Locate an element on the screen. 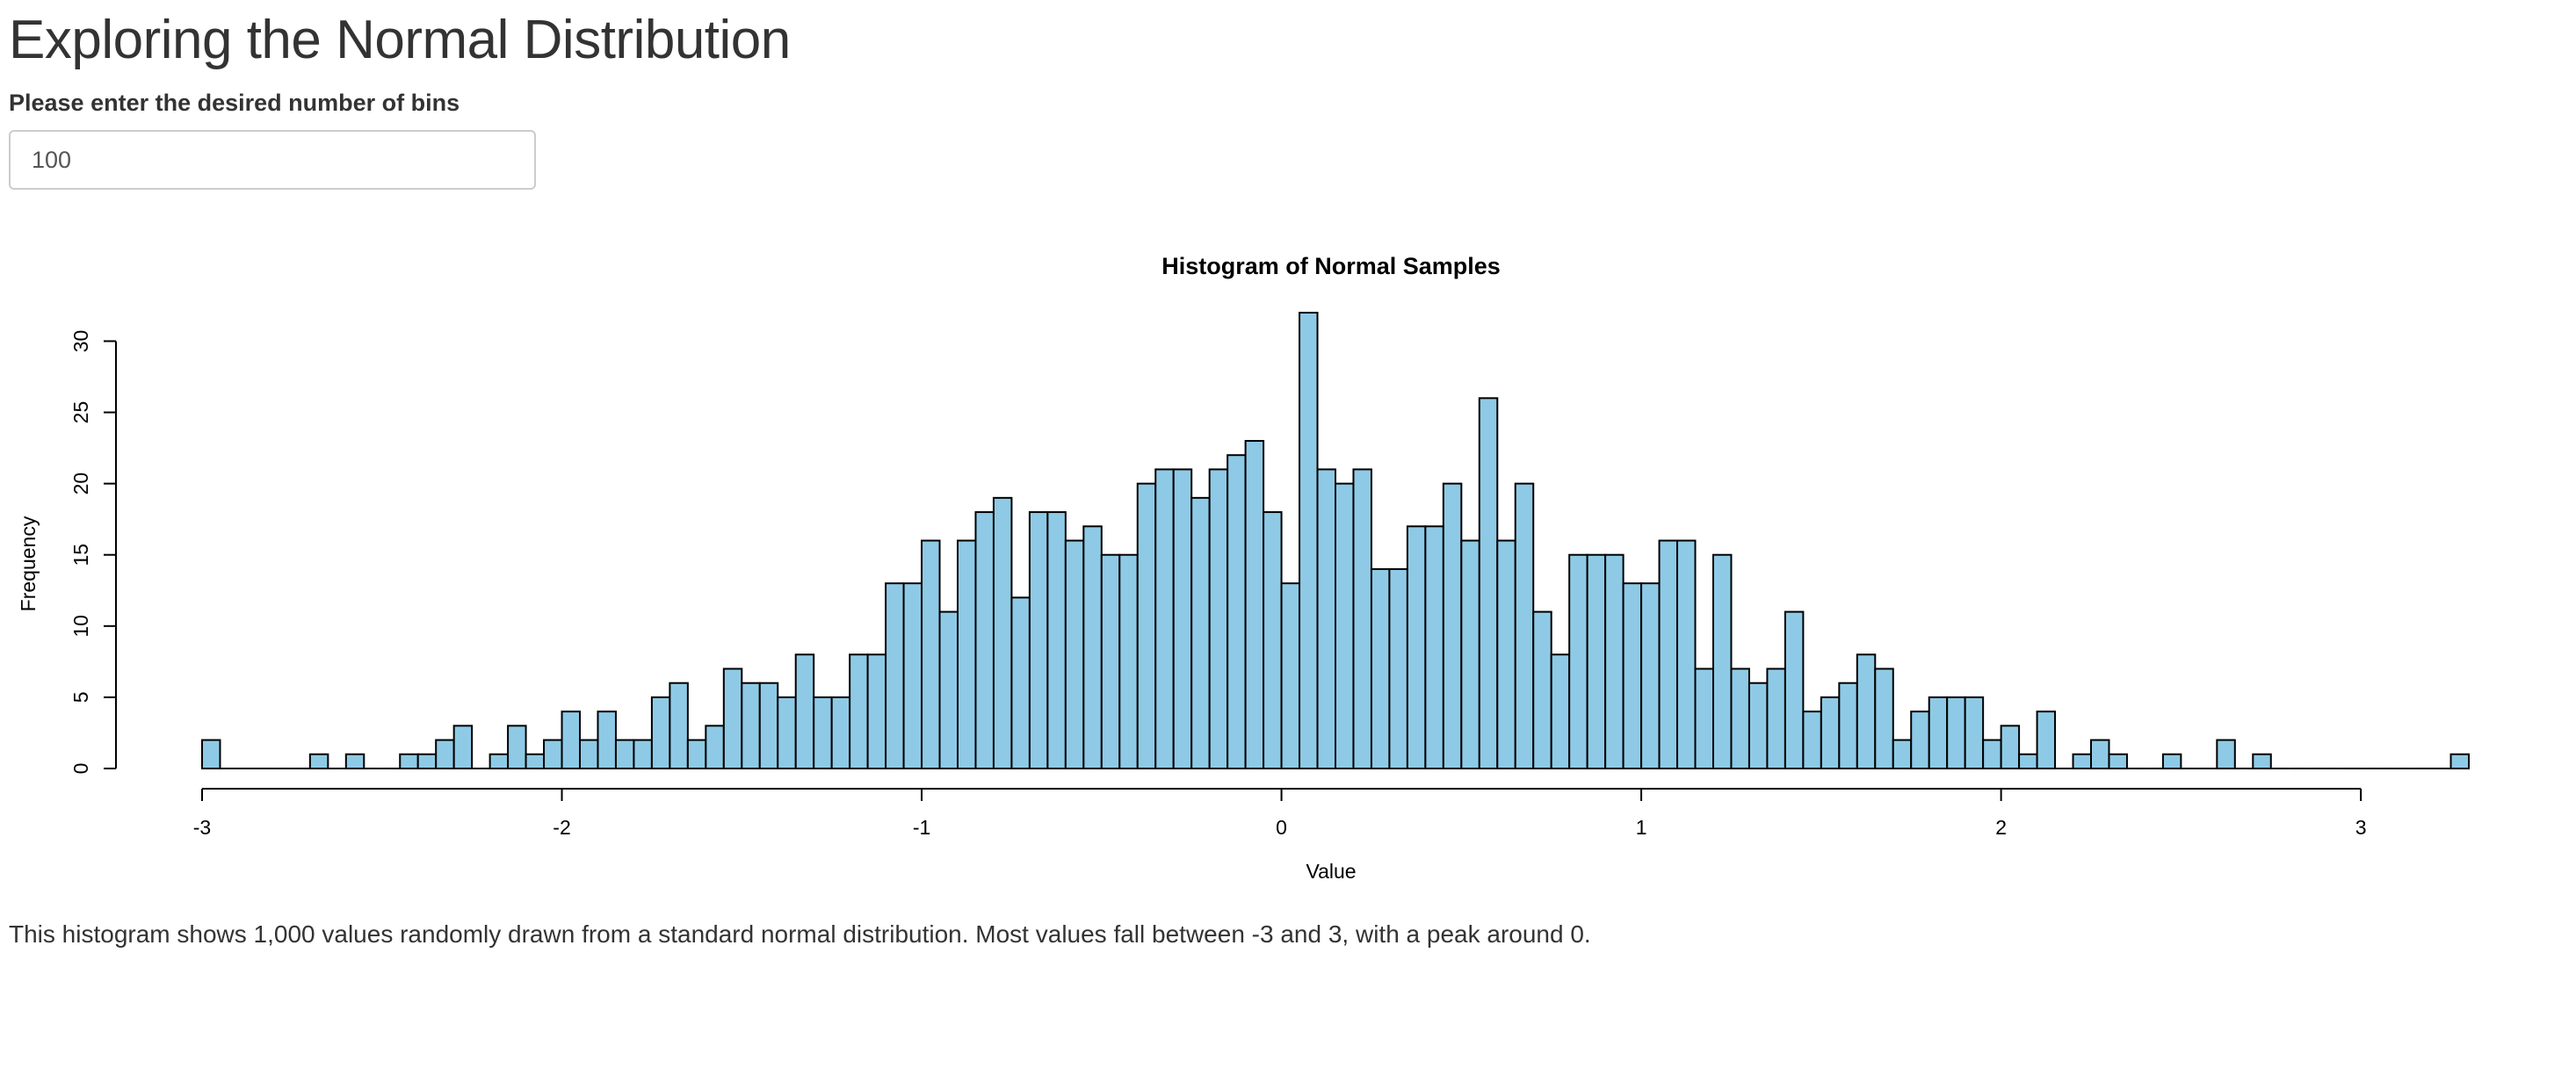  x-axis: -3 -2 -1 0 1 2 3 is located at coordinates (1280, 813).